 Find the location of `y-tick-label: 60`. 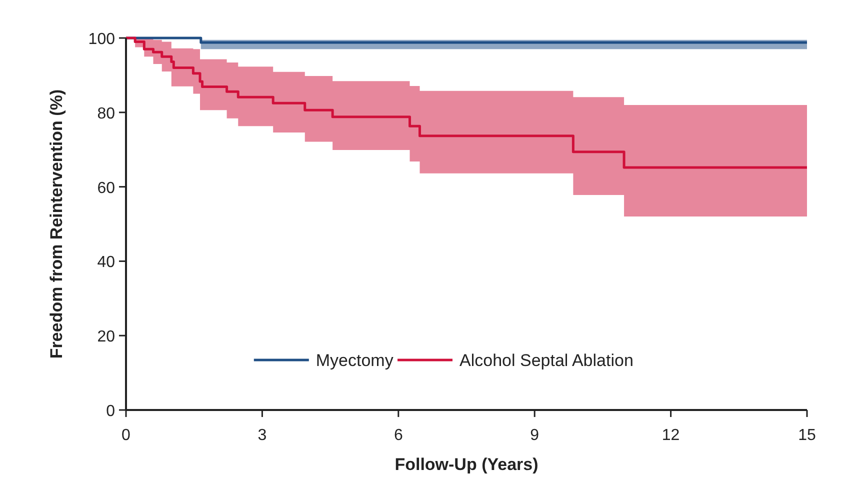

y-tick-label: 60 is located at coordinates (106, 188).